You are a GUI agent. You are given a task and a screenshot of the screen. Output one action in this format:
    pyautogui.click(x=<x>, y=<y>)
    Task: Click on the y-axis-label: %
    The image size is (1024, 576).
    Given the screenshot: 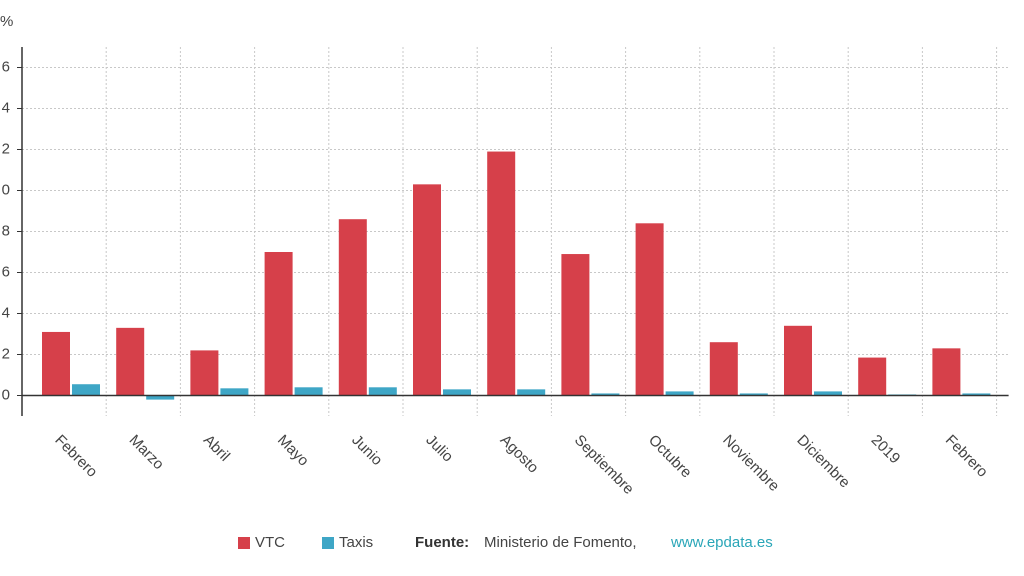 What is the action you would take?
    pyautogui.click(x=6, y=21)
    